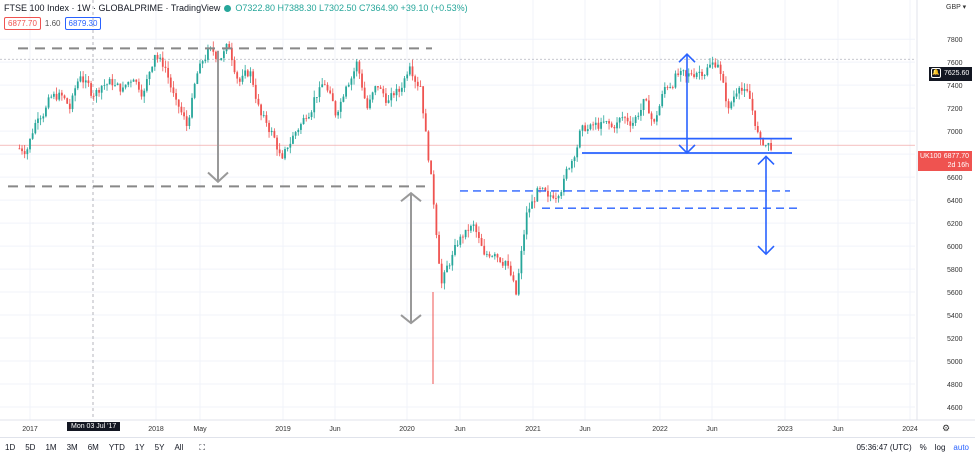 This screenshot has height=457, width=975. What do you see at coordinates (159, 447) in the screenshot?
I see `timeframe-5y: 5Y` at bounding box center [159, 447].